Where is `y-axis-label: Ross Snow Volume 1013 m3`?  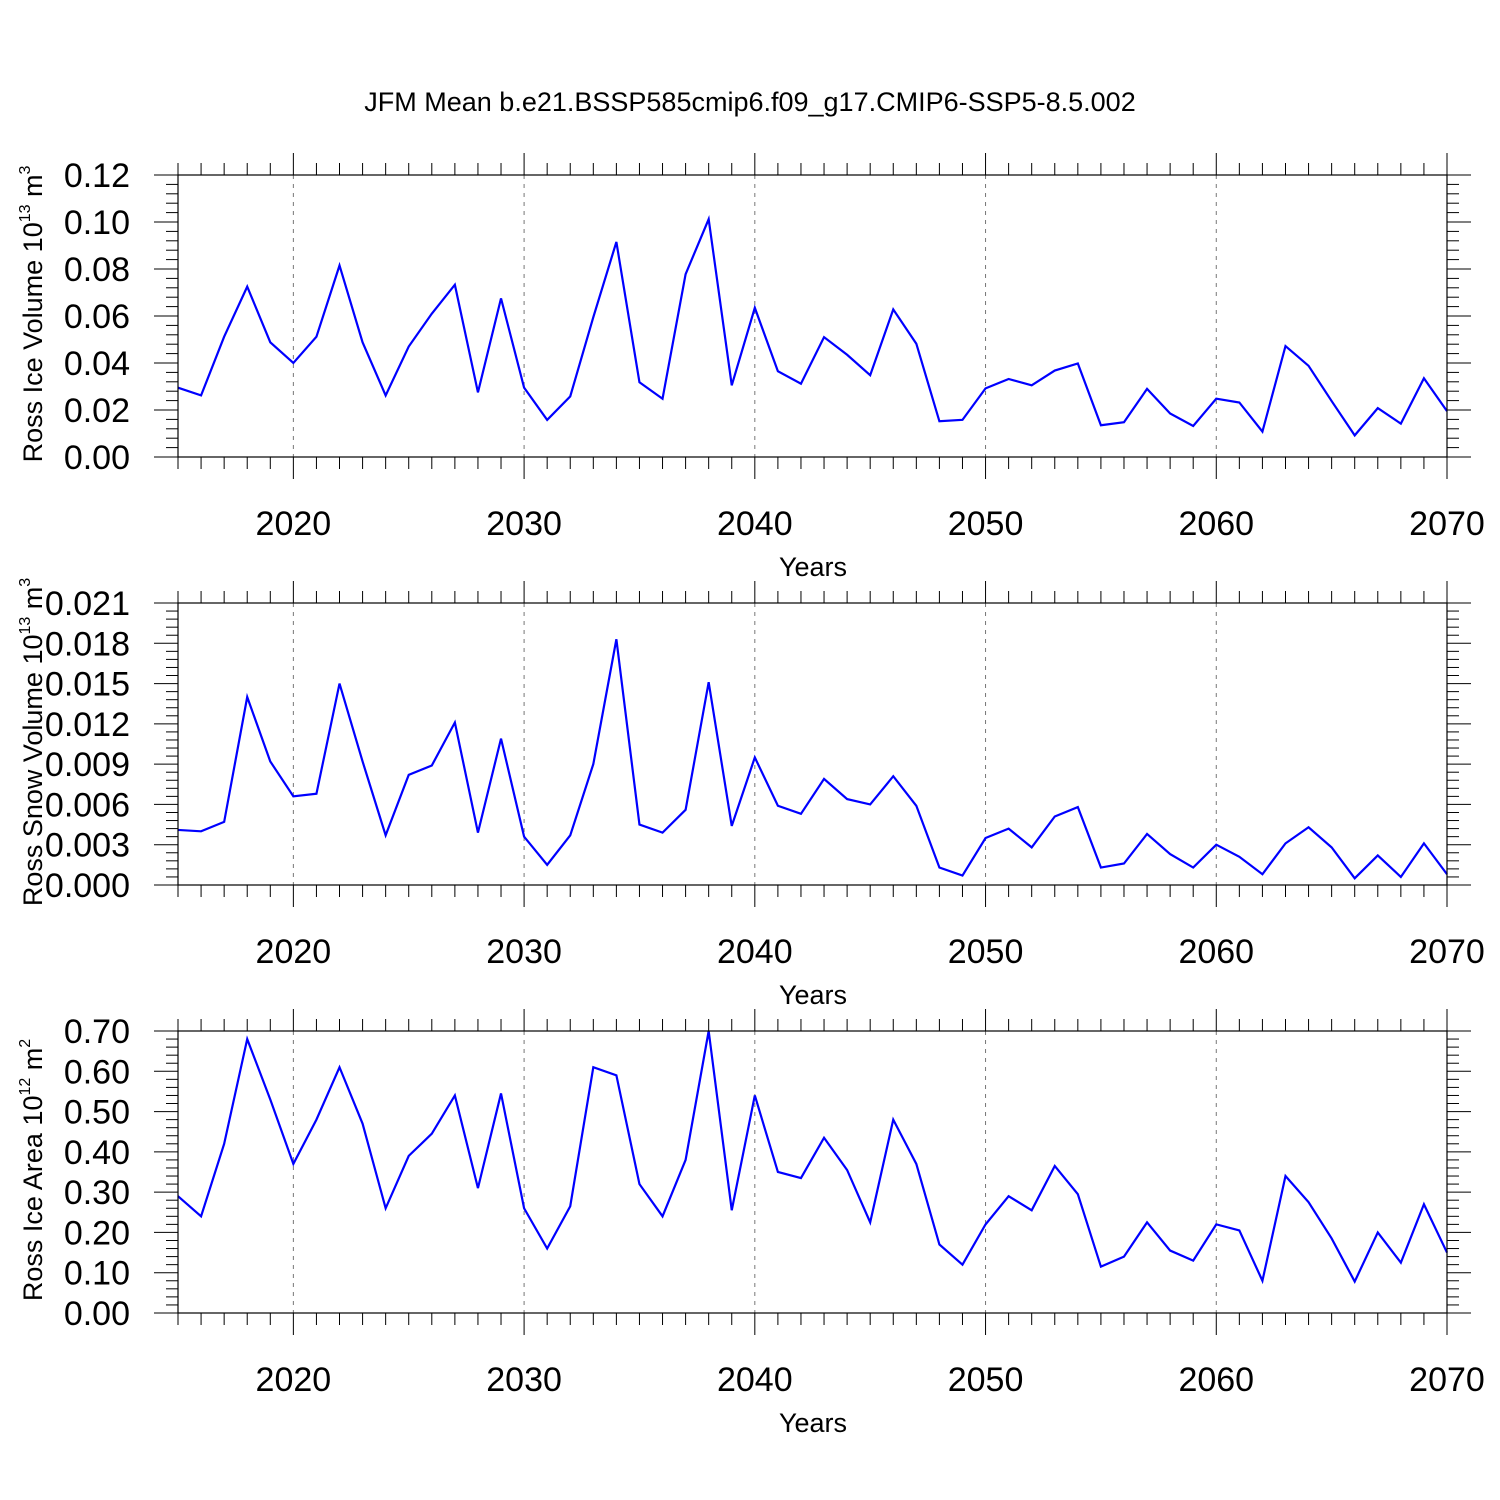
y-axis-label: Ross Snow Volume 1013 m3 is located at coordinates (32, 742).